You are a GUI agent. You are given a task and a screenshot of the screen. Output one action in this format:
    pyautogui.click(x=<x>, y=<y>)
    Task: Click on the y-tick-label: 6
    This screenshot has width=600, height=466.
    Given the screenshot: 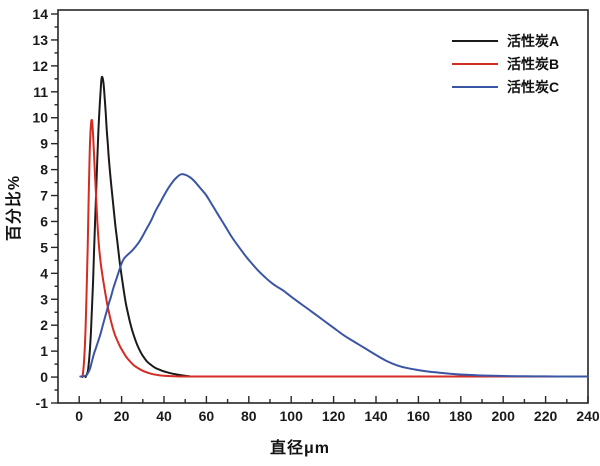 What is the action you would take?
    pyautogui.click(x=44, y=221)
    